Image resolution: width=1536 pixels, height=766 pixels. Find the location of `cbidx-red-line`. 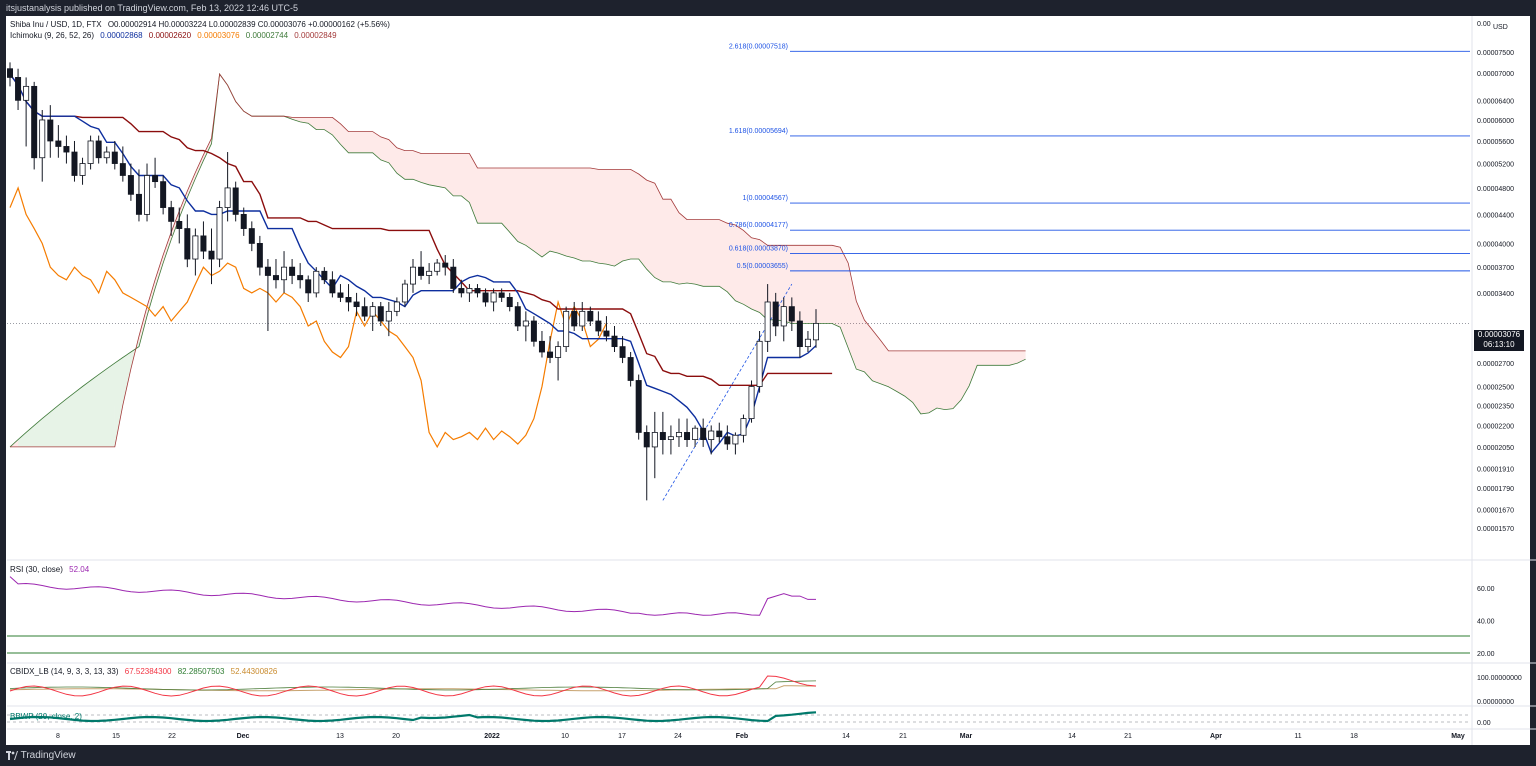

cbidx-red-line is located at coordinates (413, 686).